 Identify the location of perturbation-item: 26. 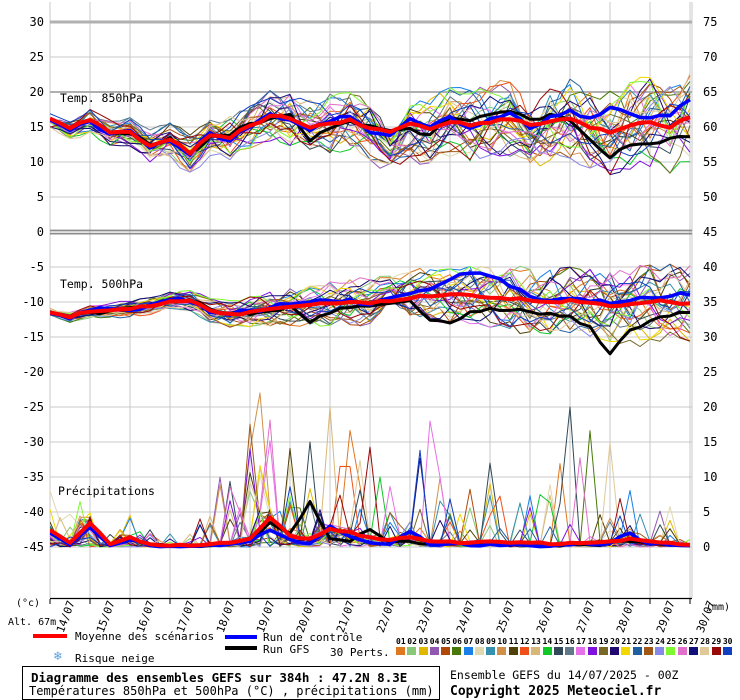
(683, 646).